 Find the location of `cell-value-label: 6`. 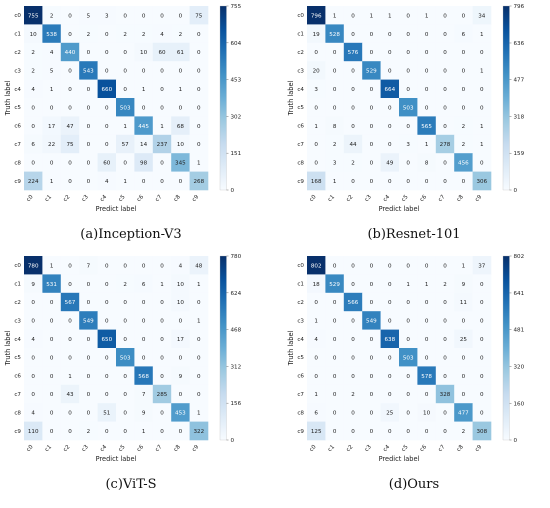

cell-value-label: 6 is located at coordinates (33, 145).